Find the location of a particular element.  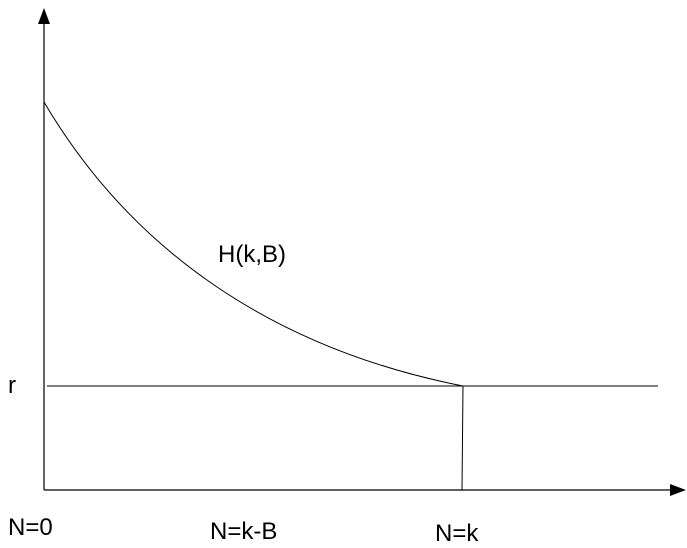

y-axis-arrowhead is located at coordinates (44, 16).